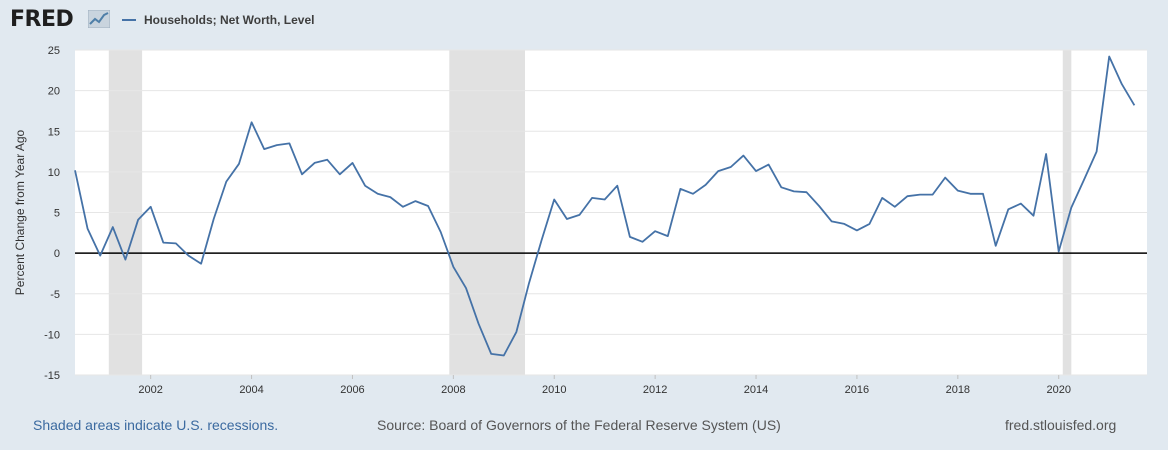  Describe the element at coordinates (1061, 425) in the screenshot. I see `site-link: fred.stlouisfed.org` at that location.